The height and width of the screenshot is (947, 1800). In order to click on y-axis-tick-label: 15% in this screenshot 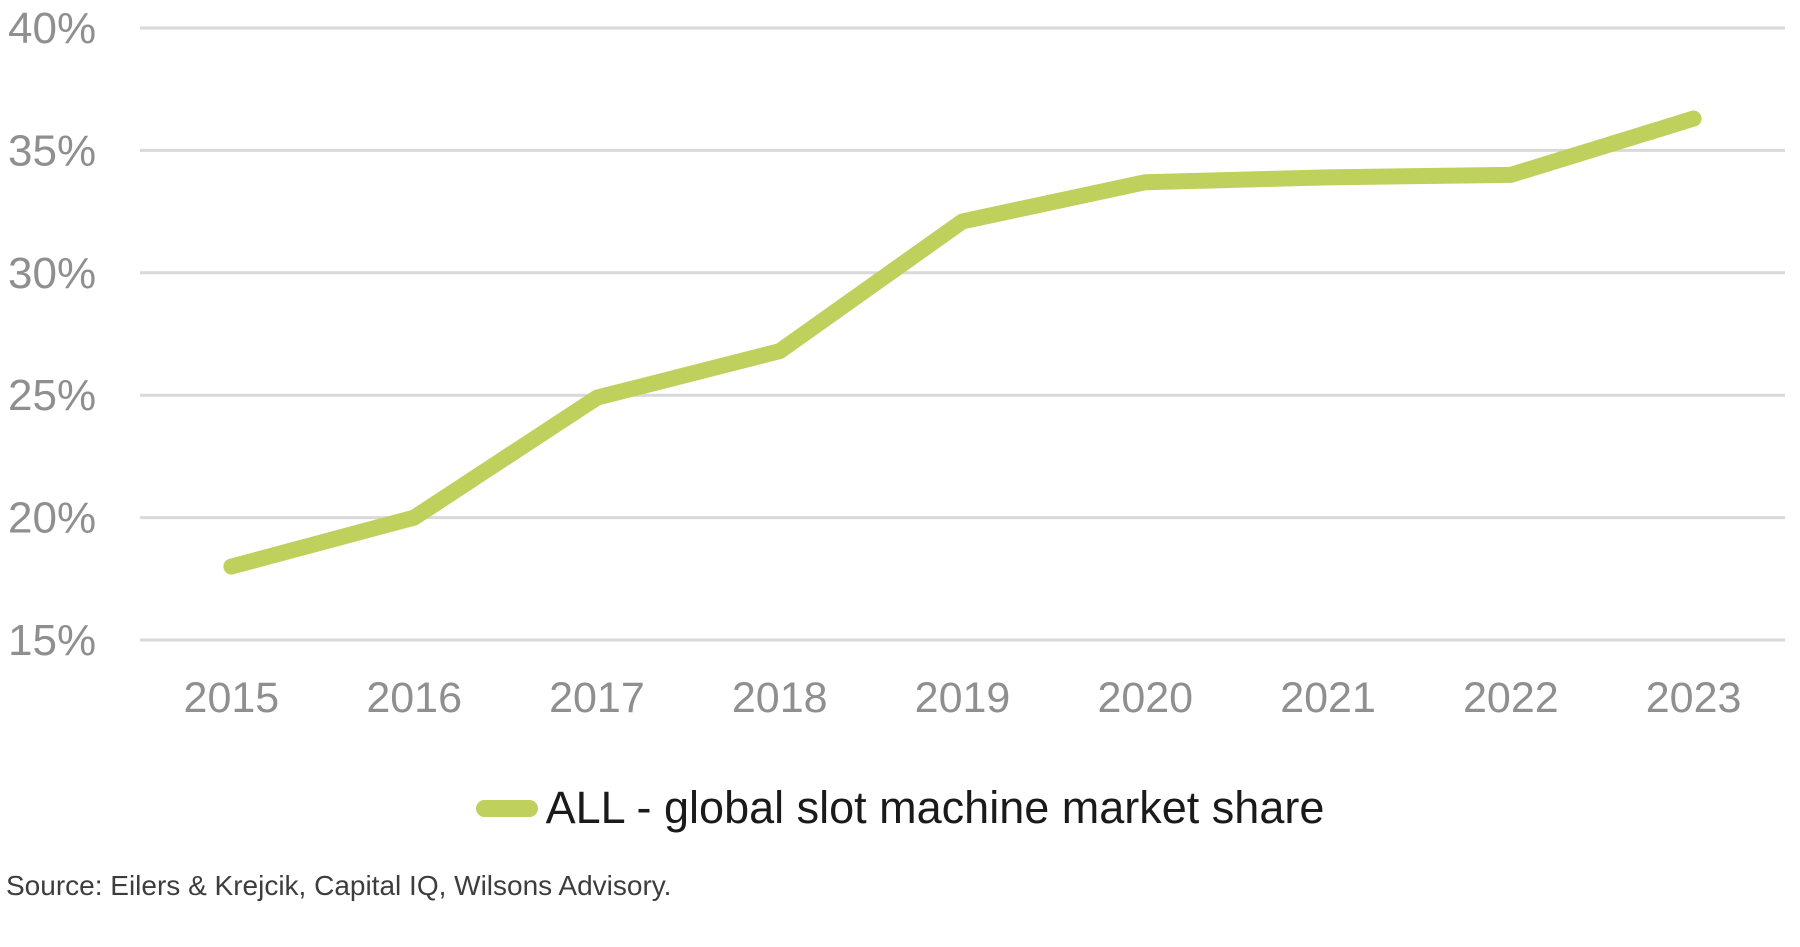, I will do `click(52, 640)`.